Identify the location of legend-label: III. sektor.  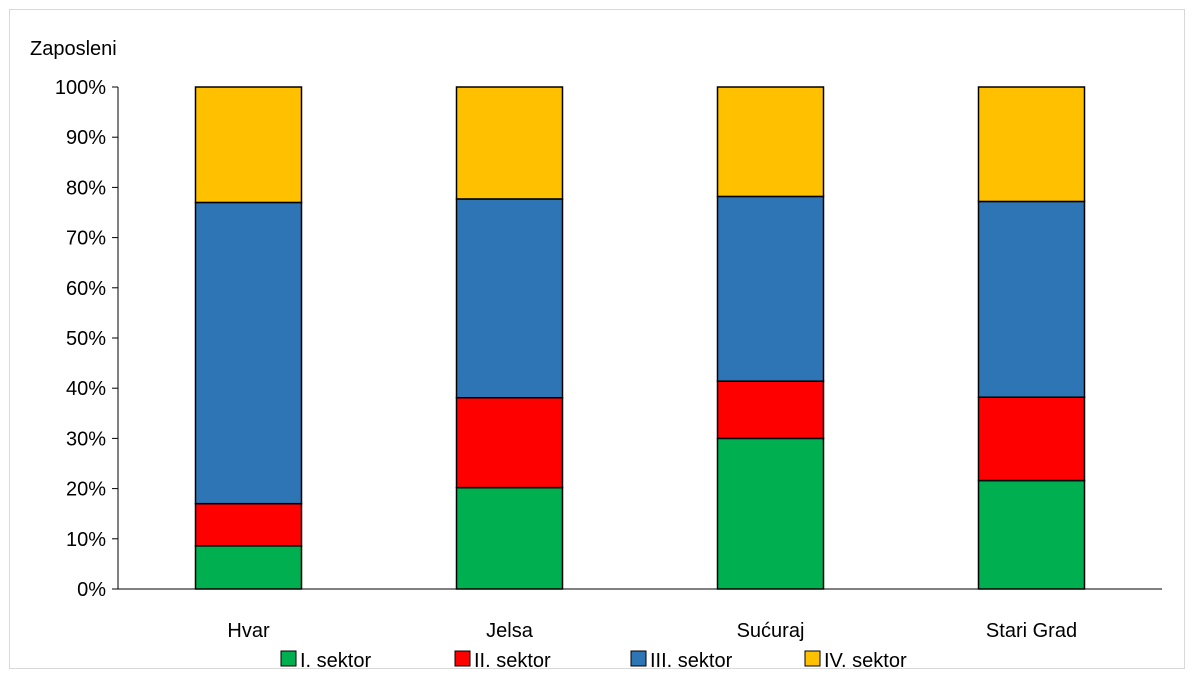
(691, 661).